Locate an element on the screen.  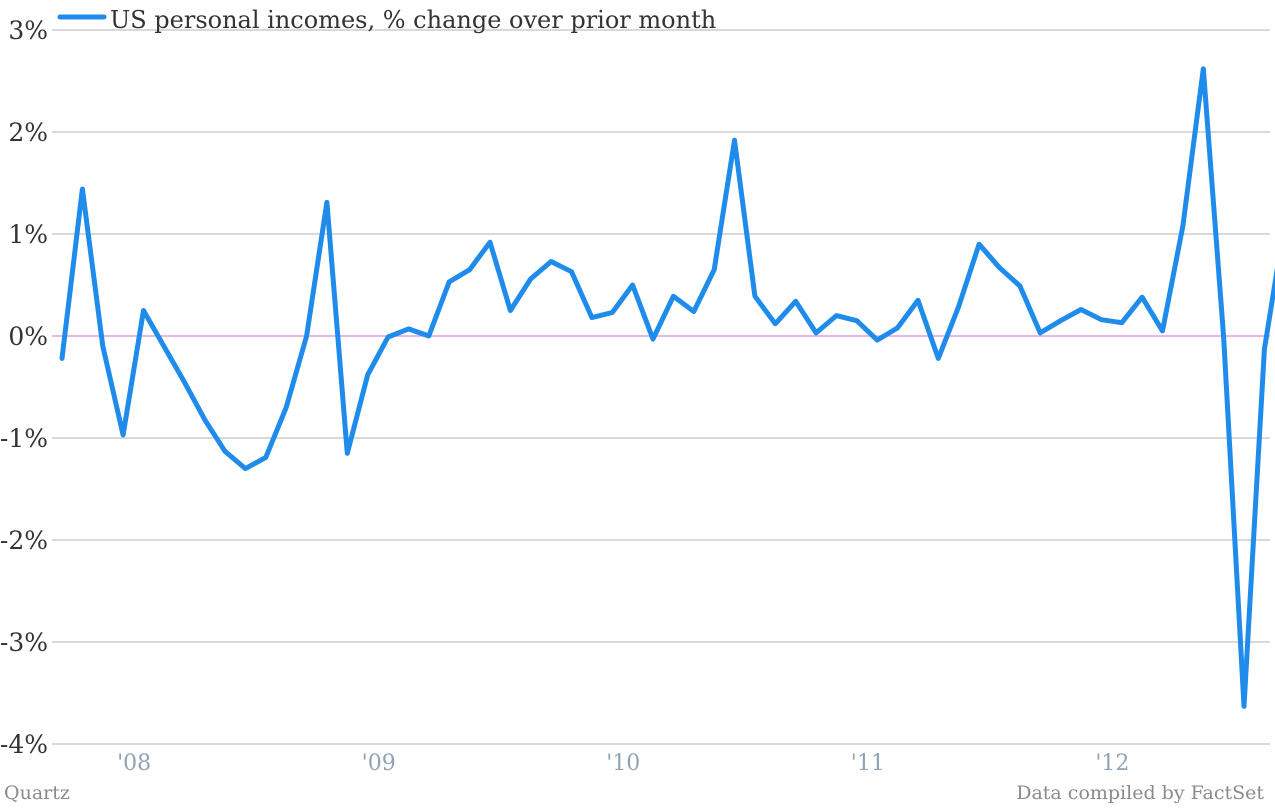
footer-source-left: Quartz is located at coordinates (37, 793).